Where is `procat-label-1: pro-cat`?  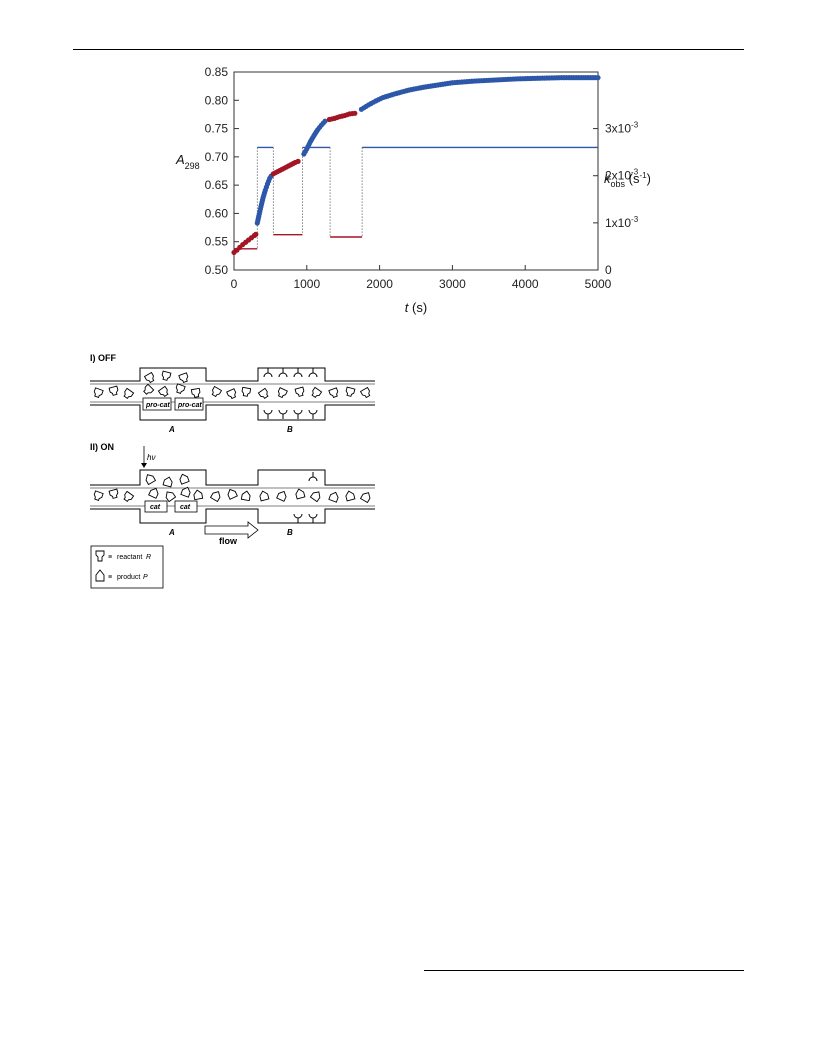 procat-label-1: pro-cat is located at coordinates (157, 405).